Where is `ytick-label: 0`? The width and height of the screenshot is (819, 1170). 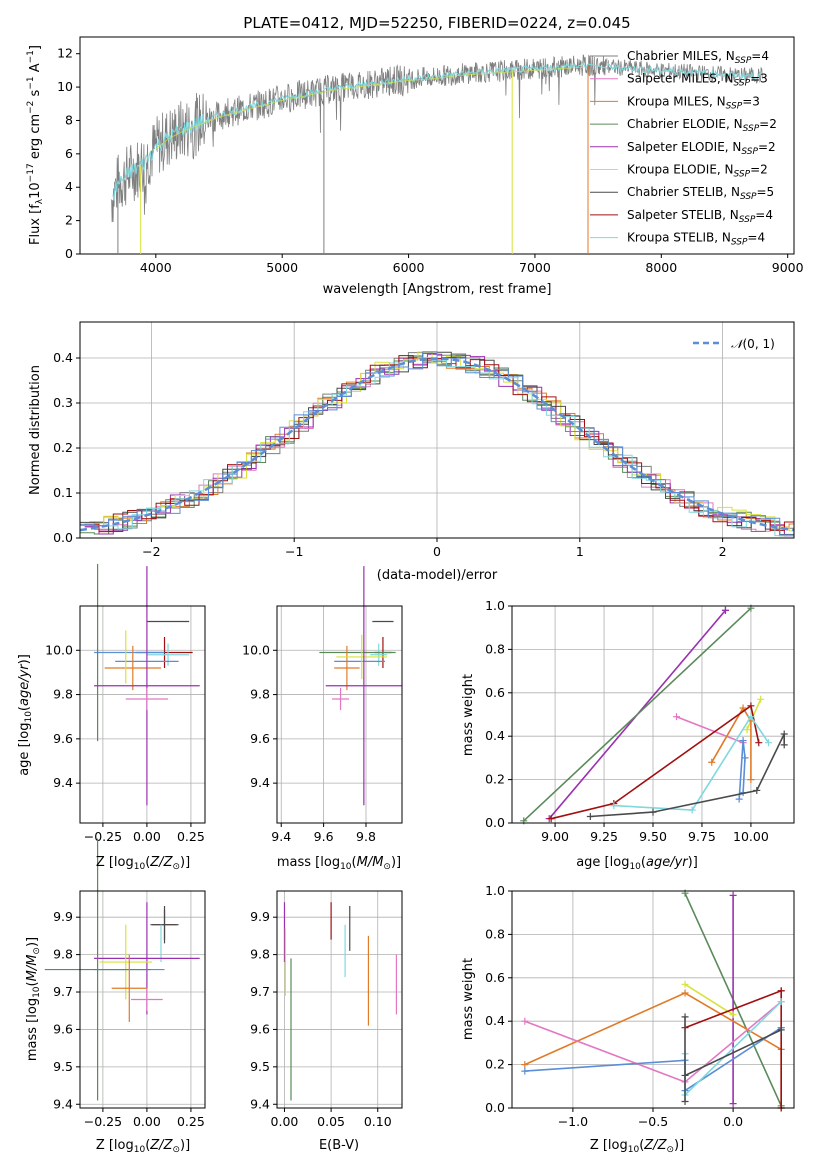
ytick-label: 0 is located at coordinates (69, 253).